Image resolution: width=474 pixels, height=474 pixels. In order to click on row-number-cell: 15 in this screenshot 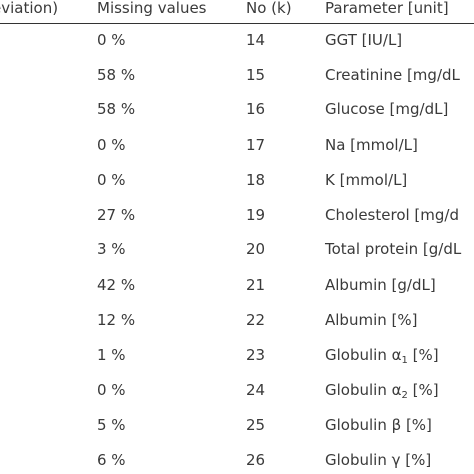, I will do `click(256, 75)`.